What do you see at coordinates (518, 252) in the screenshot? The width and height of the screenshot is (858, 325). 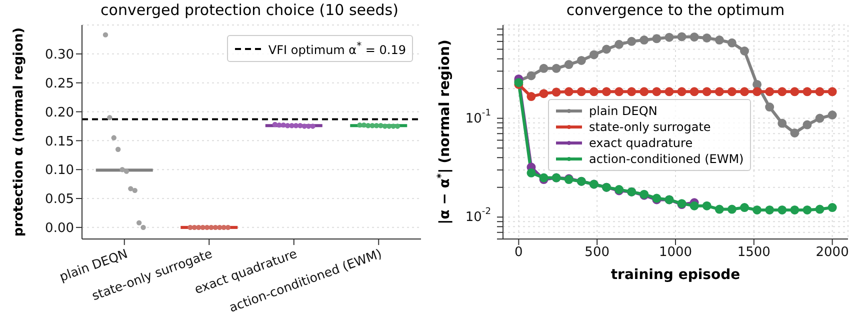 I see `x-tick-label: 0` at bounding box center [518, 252].